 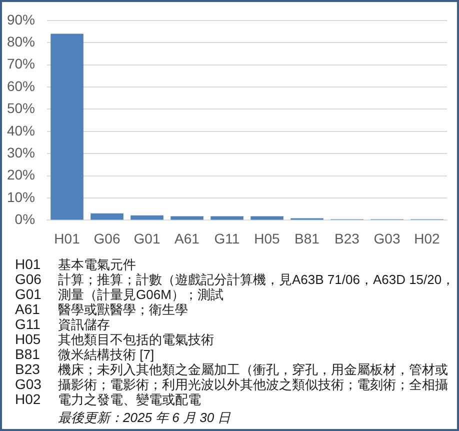 What do you see at coordinates (387, 238) in the screenshot?
I see `x-tick-label: G03` at bounding box center [387, 238].